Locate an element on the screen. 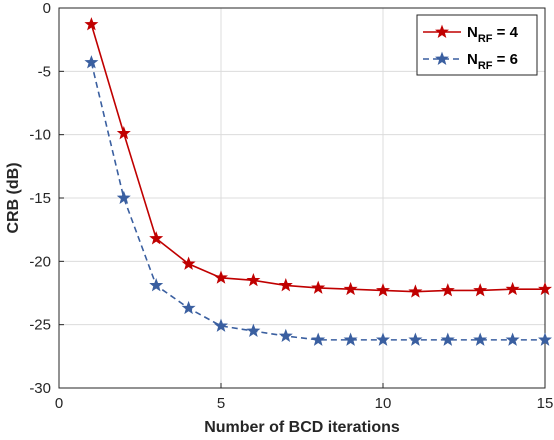 This screenshot has height=440, width=554. x-tick-label: 0 is located at coordinates (59, 403).